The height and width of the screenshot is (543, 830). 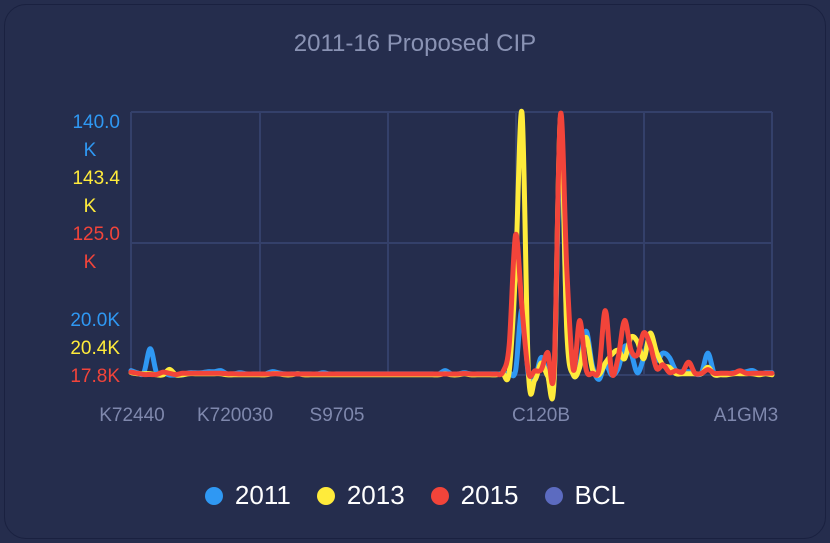 I want to click on y-tick-2015-top-unit: K, so click(x=90, y=262).